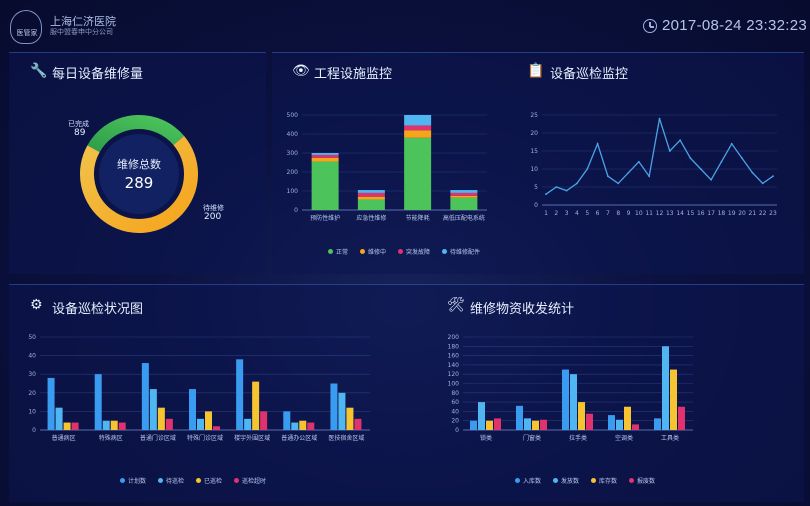  I want to click on mat-legend-item: 报废数, so click(642, 480).